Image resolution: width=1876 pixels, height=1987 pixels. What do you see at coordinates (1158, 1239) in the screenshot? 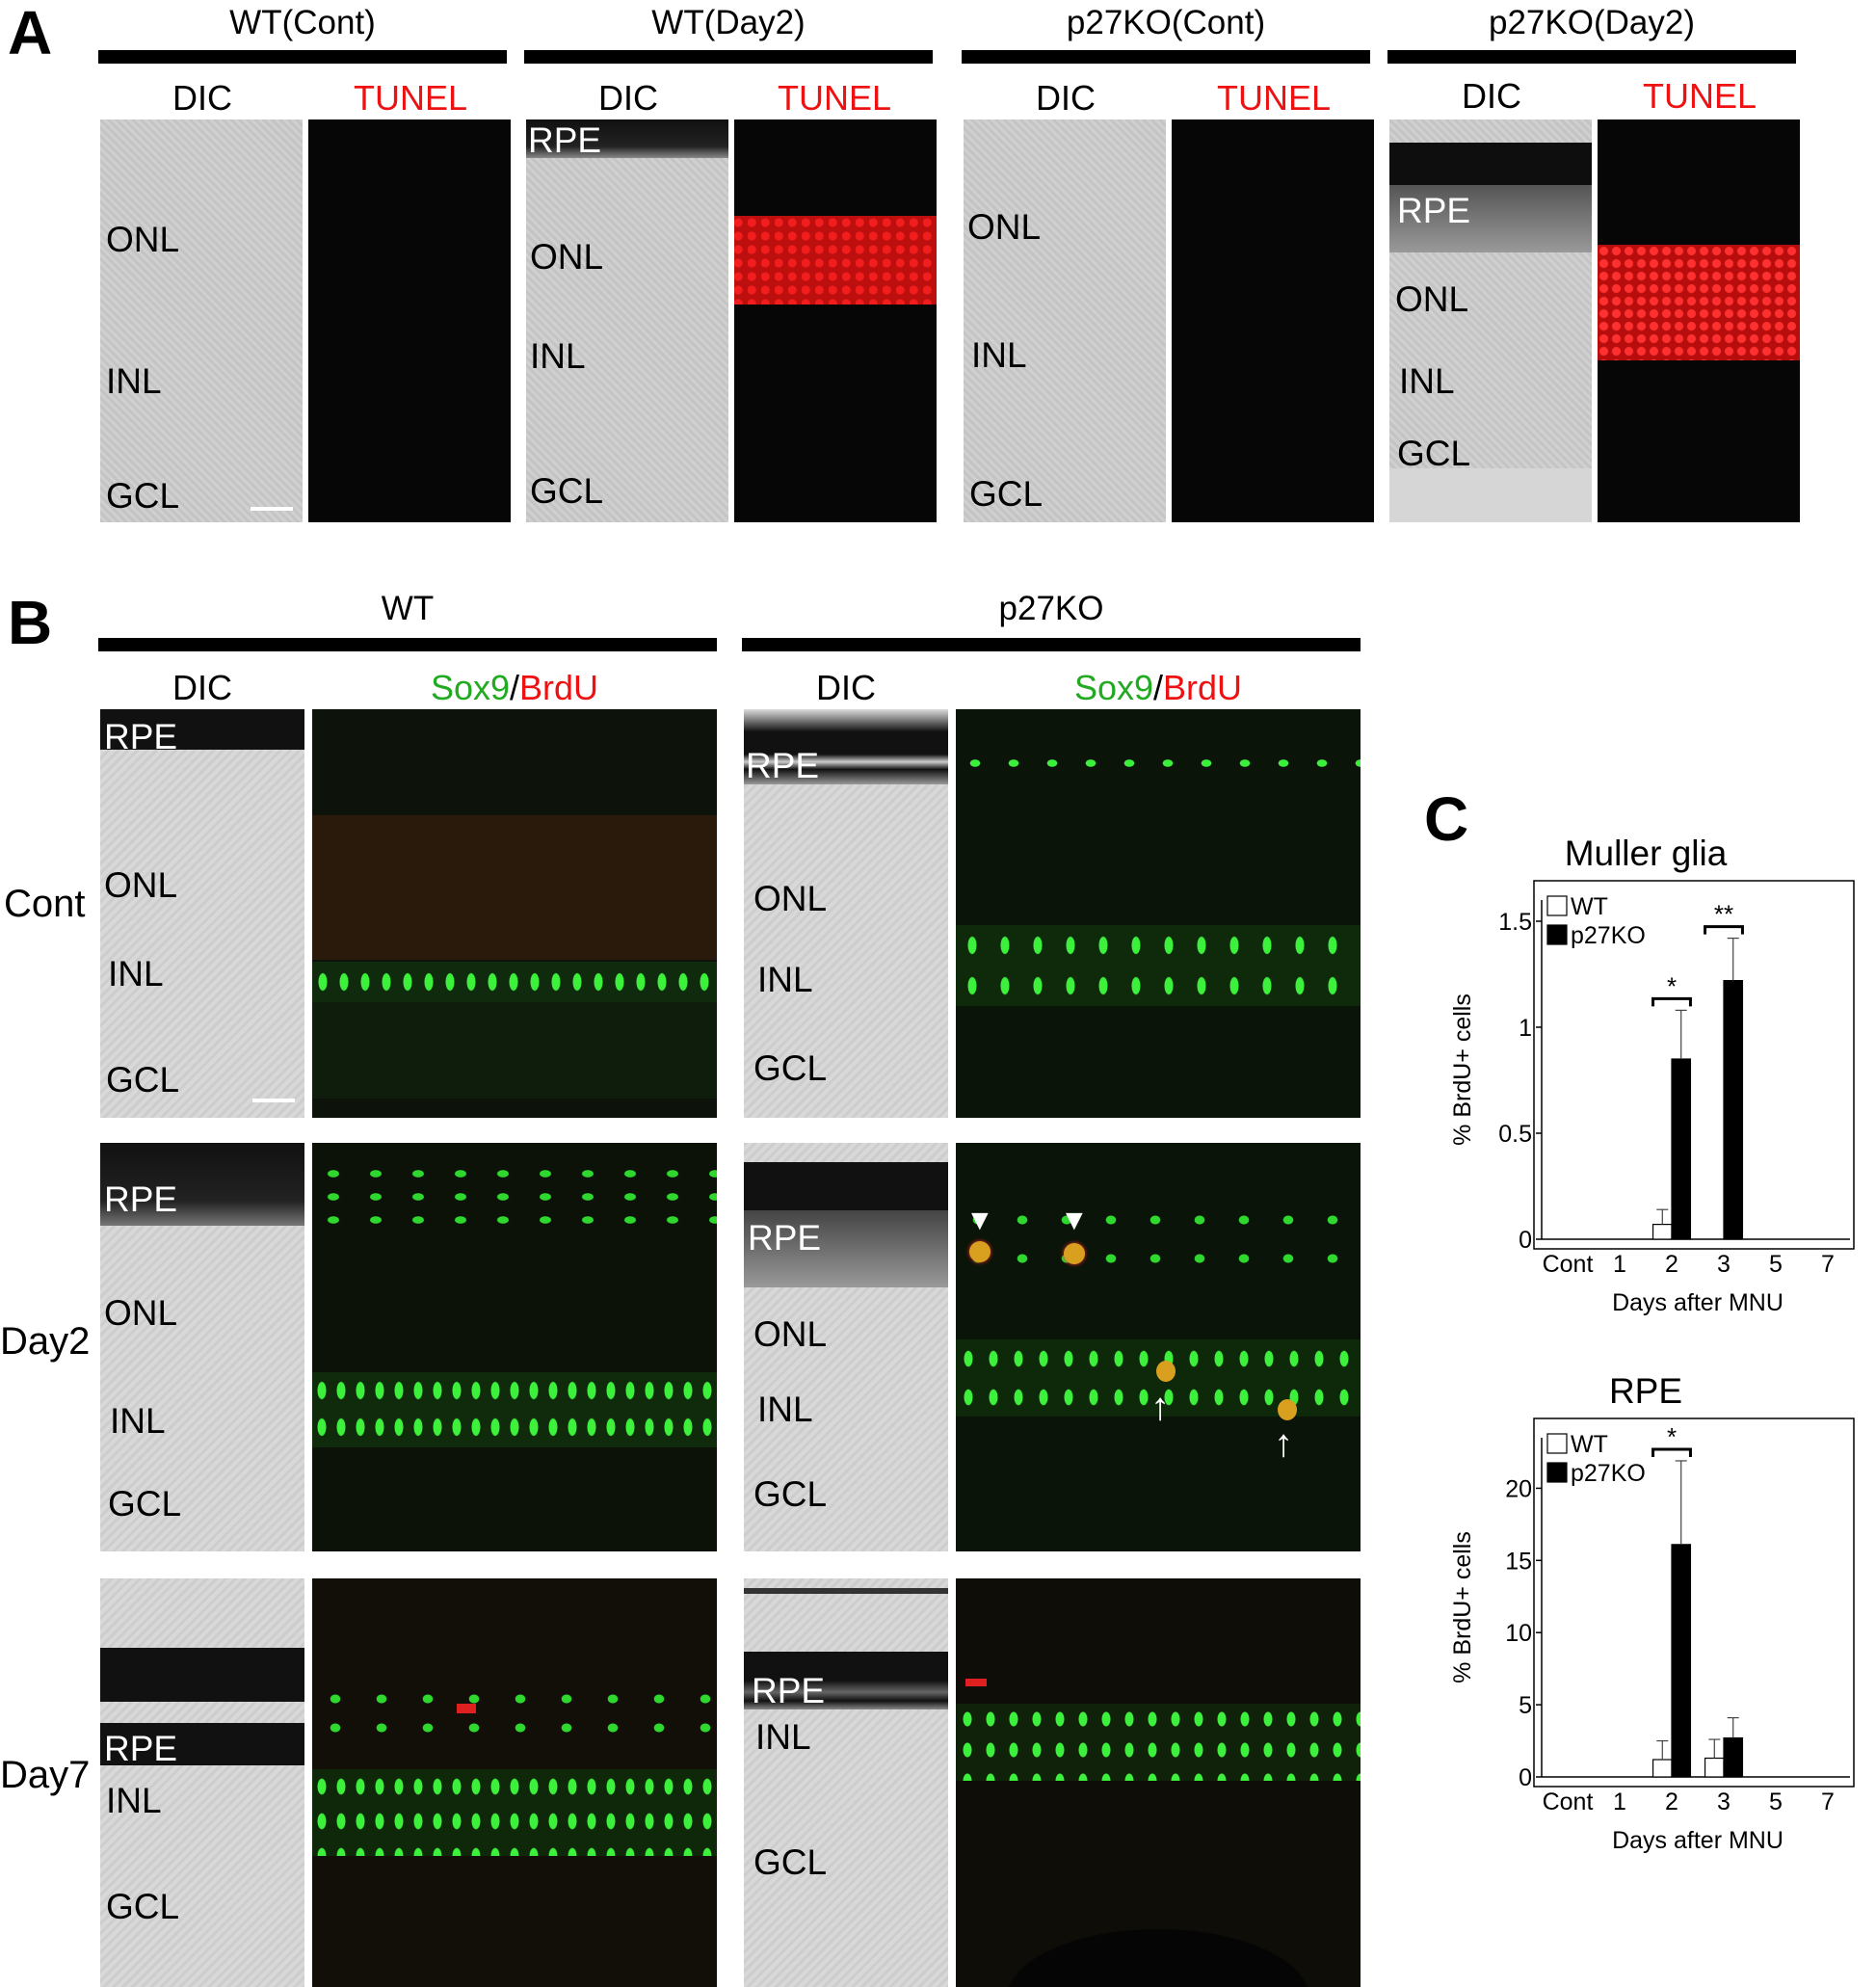
I see `sox9-positive-rpe` at bounding box center [1158, 1239].